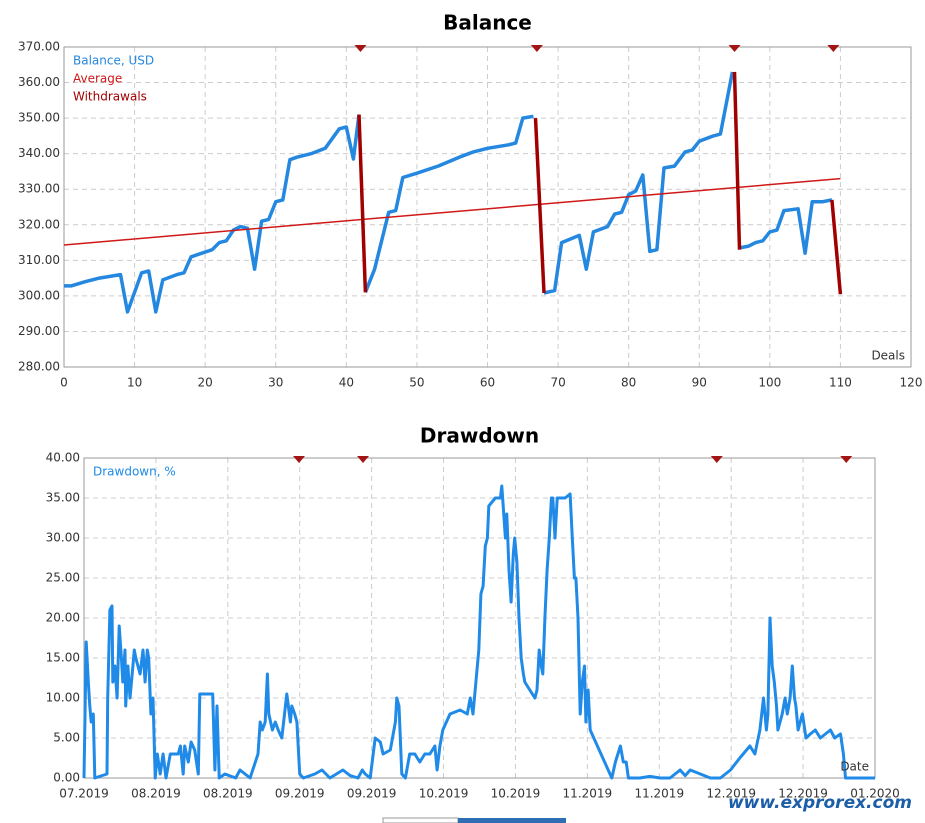 The height and width of the screenshot is (823, 925). I want to click on x-axis-label: Deals, so click(888, 356).